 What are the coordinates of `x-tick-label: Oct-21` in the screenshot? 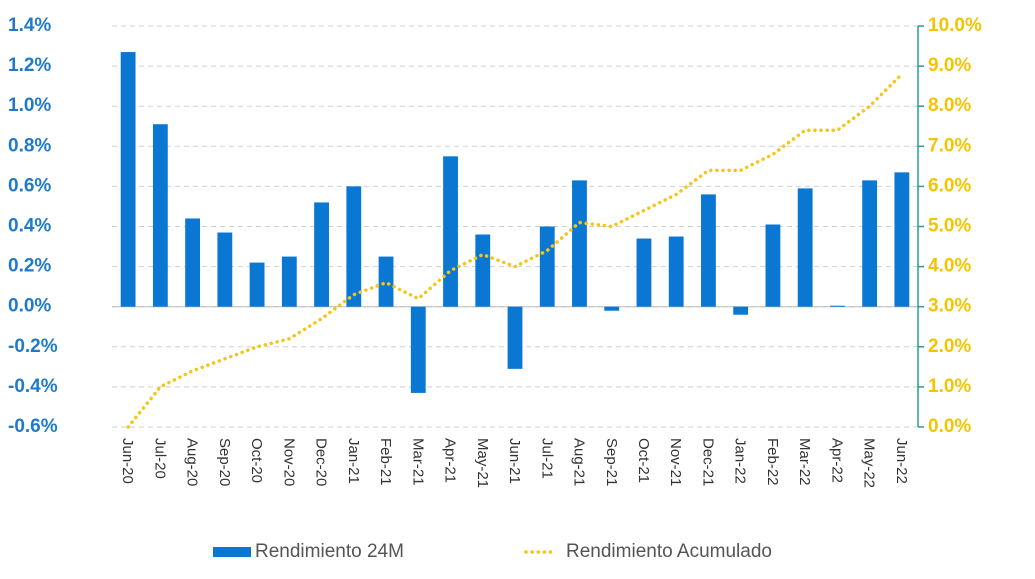 It's located at (643, 460).